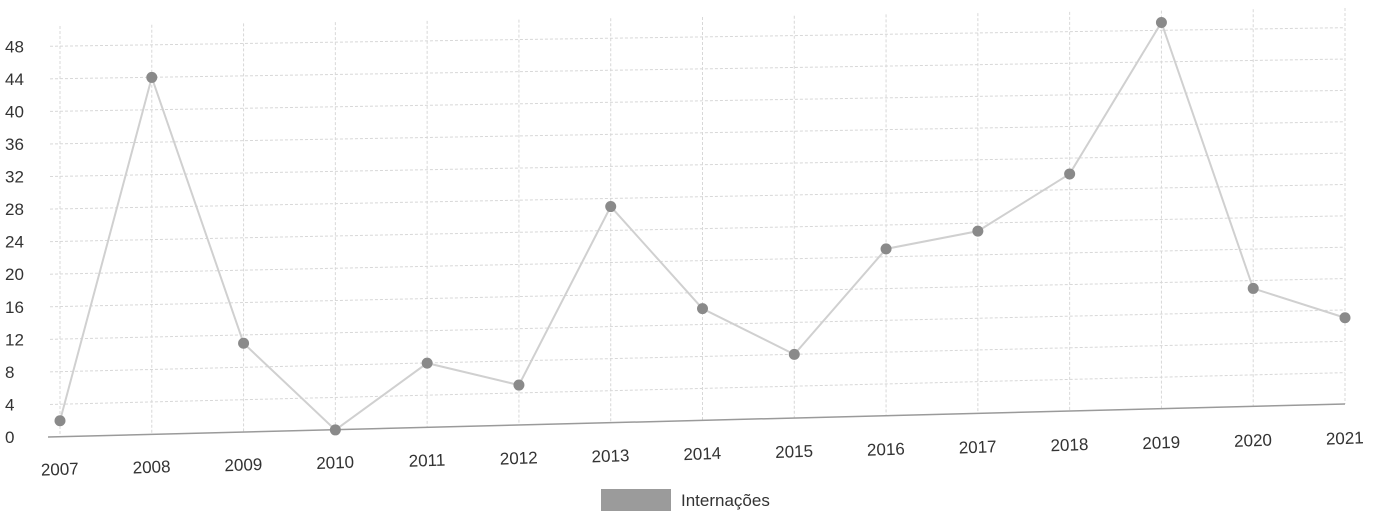 The height and width of the screenshot is (523, 1379). Describe the element at coordinates (636, 500) in the screenshot. I see `legend-swatch` at that location.